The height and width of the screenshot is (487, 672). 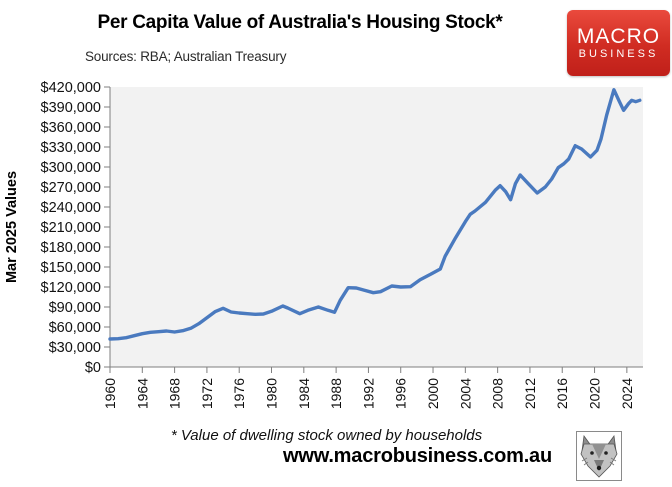 I want to click on y-tick-label: $330,000, so click(x=71, y=148).